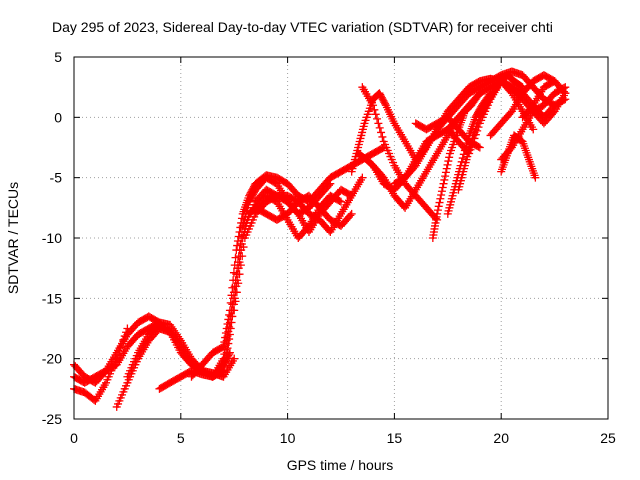 This screenshot has width=640, height=480. What do you see at coordinates (288, 438) in the screenshot?
I see `x-tick-label: 10` at bounding box center [288, 438].